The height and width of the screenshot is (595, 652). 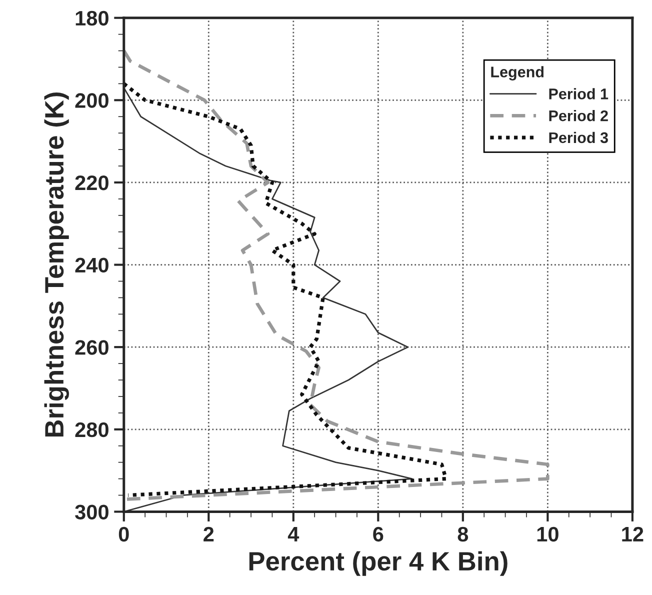 What do you see at coordinates (547, 534) in the screenshot?
I see `x-tick-label: 10` at bounding box center [547, 534].